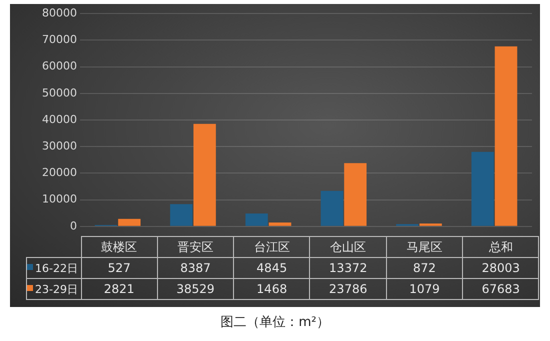 The height and width of the screenshot is (341, 550). Describe the element at coordinates (53, 268) in the screenshot. I see `legend-label: 16-22日` at that location.